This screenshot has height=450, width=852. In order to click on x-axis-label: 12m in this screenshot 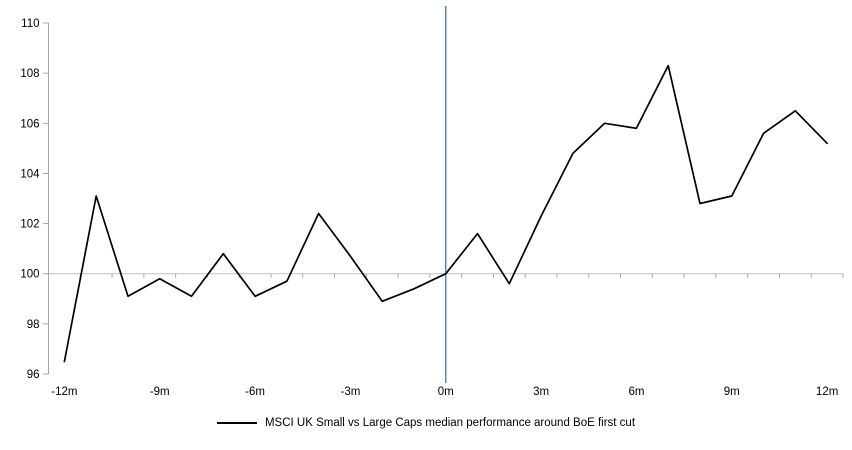, I will do `click(827, 392)`.